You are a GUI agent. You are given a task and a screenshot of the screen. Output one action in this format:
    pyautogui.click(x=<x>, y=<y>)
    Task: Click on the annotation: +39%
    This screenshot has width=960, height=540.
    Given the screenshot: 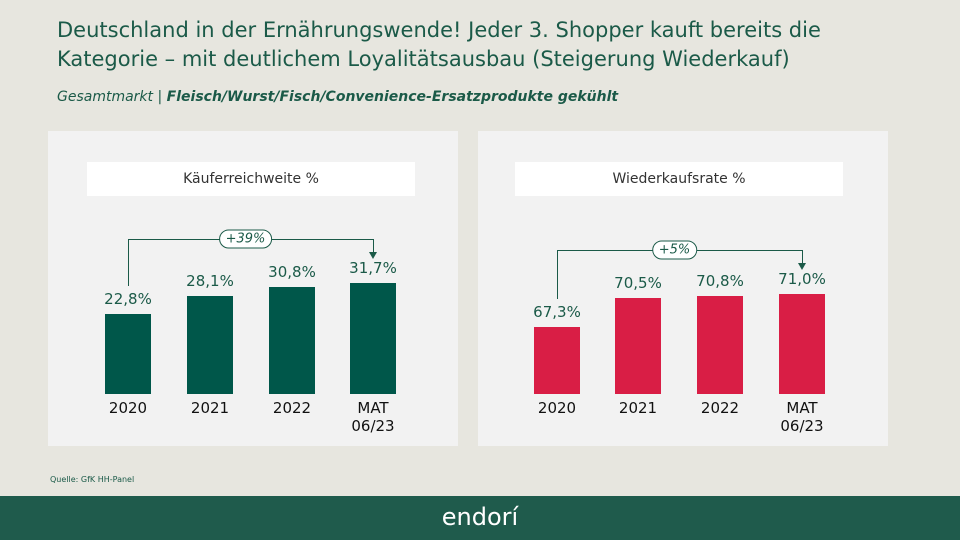 What is the action you would take?
    pyautogui.click(x=245, y=239)
    